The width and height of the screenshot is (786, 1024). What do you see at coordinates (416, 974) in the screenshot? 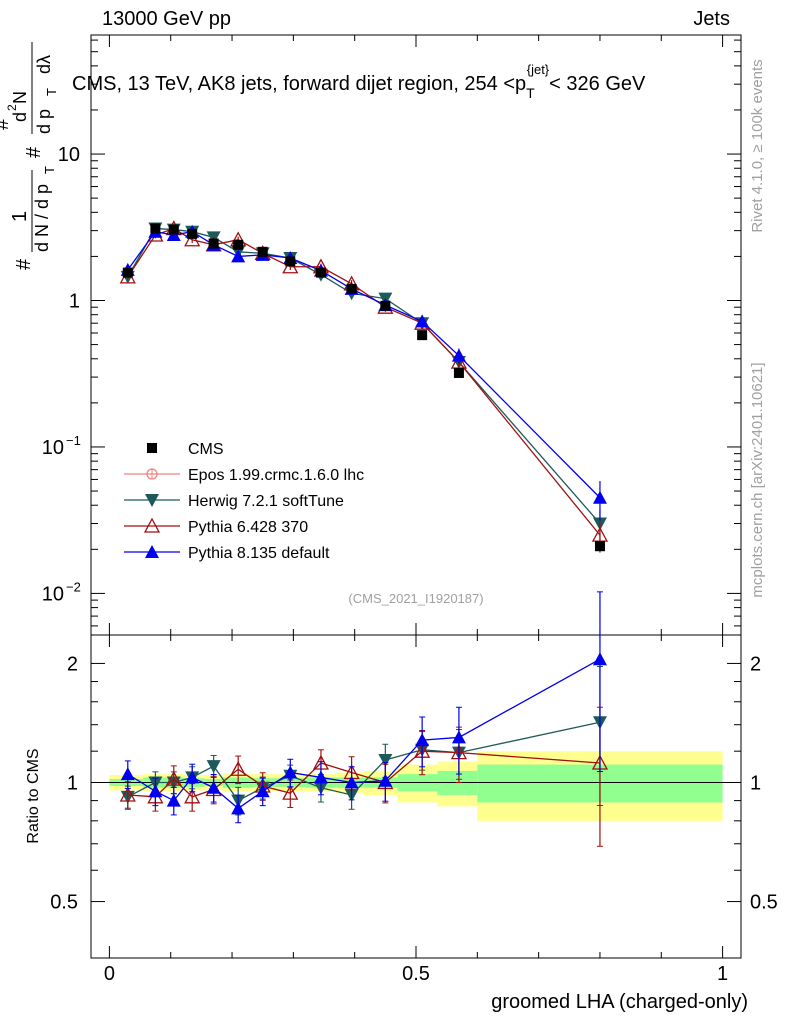
I see `x-tick-label: 0.5` at bounding box center [416, 974].